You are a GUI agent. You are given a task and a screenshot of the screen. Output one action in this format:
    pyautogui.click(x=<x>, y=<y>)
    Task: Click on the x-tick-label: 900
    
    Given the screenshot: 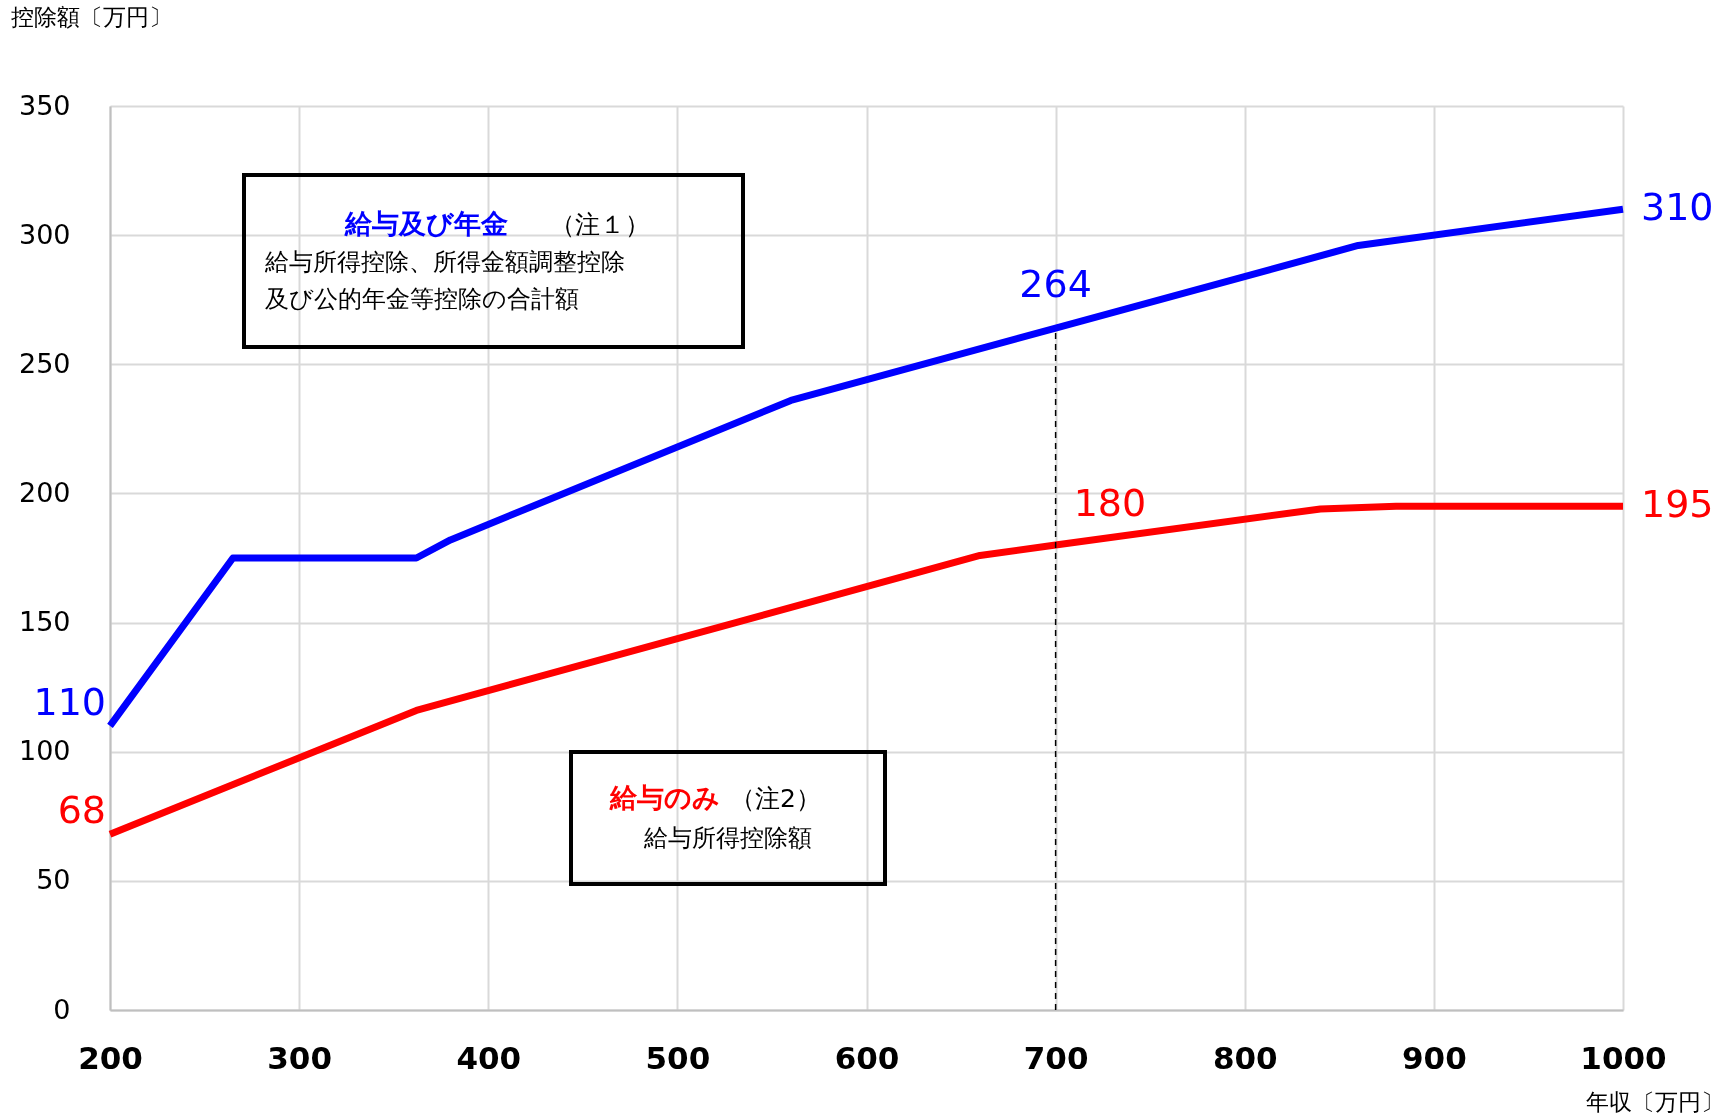 What is the action you would take?
    pyautogui.click(x=1434, y=1057)
    